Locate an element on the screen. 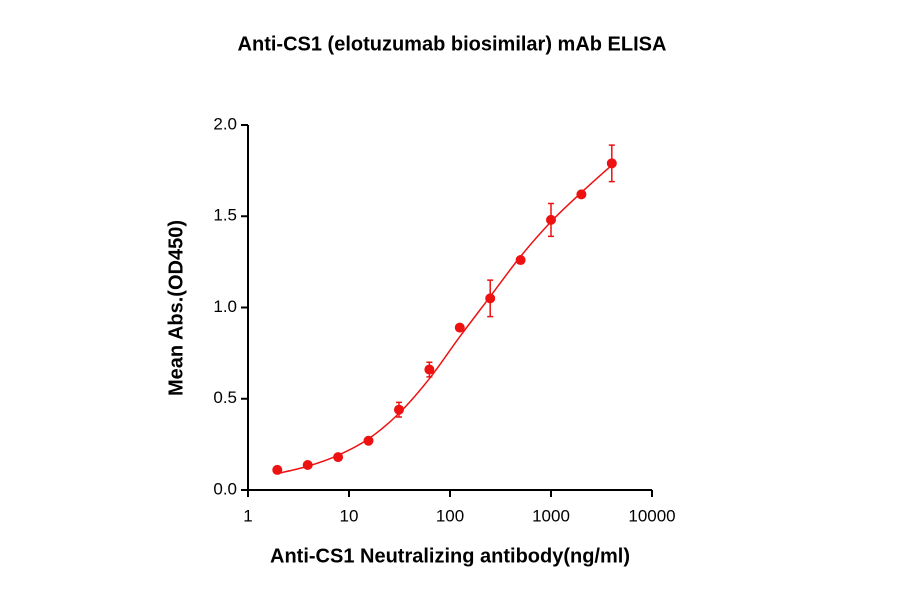 This screenshot has height=594, width=900. y-tick-label: 0.5 is located at coordinates (225, 397).